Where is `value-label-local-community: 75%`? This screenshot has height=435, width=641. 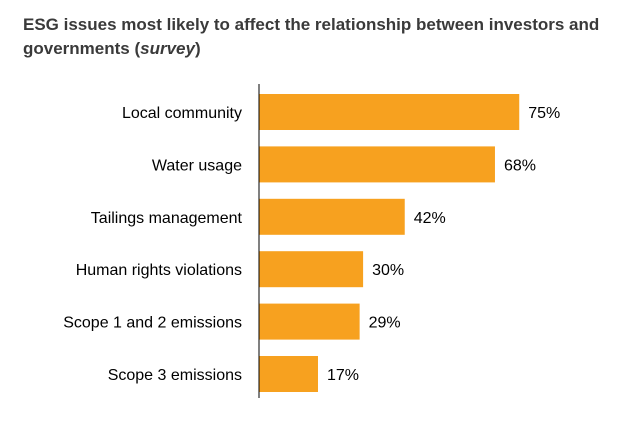 value-label-local-community: 75% is located at coordinates (544, 113).